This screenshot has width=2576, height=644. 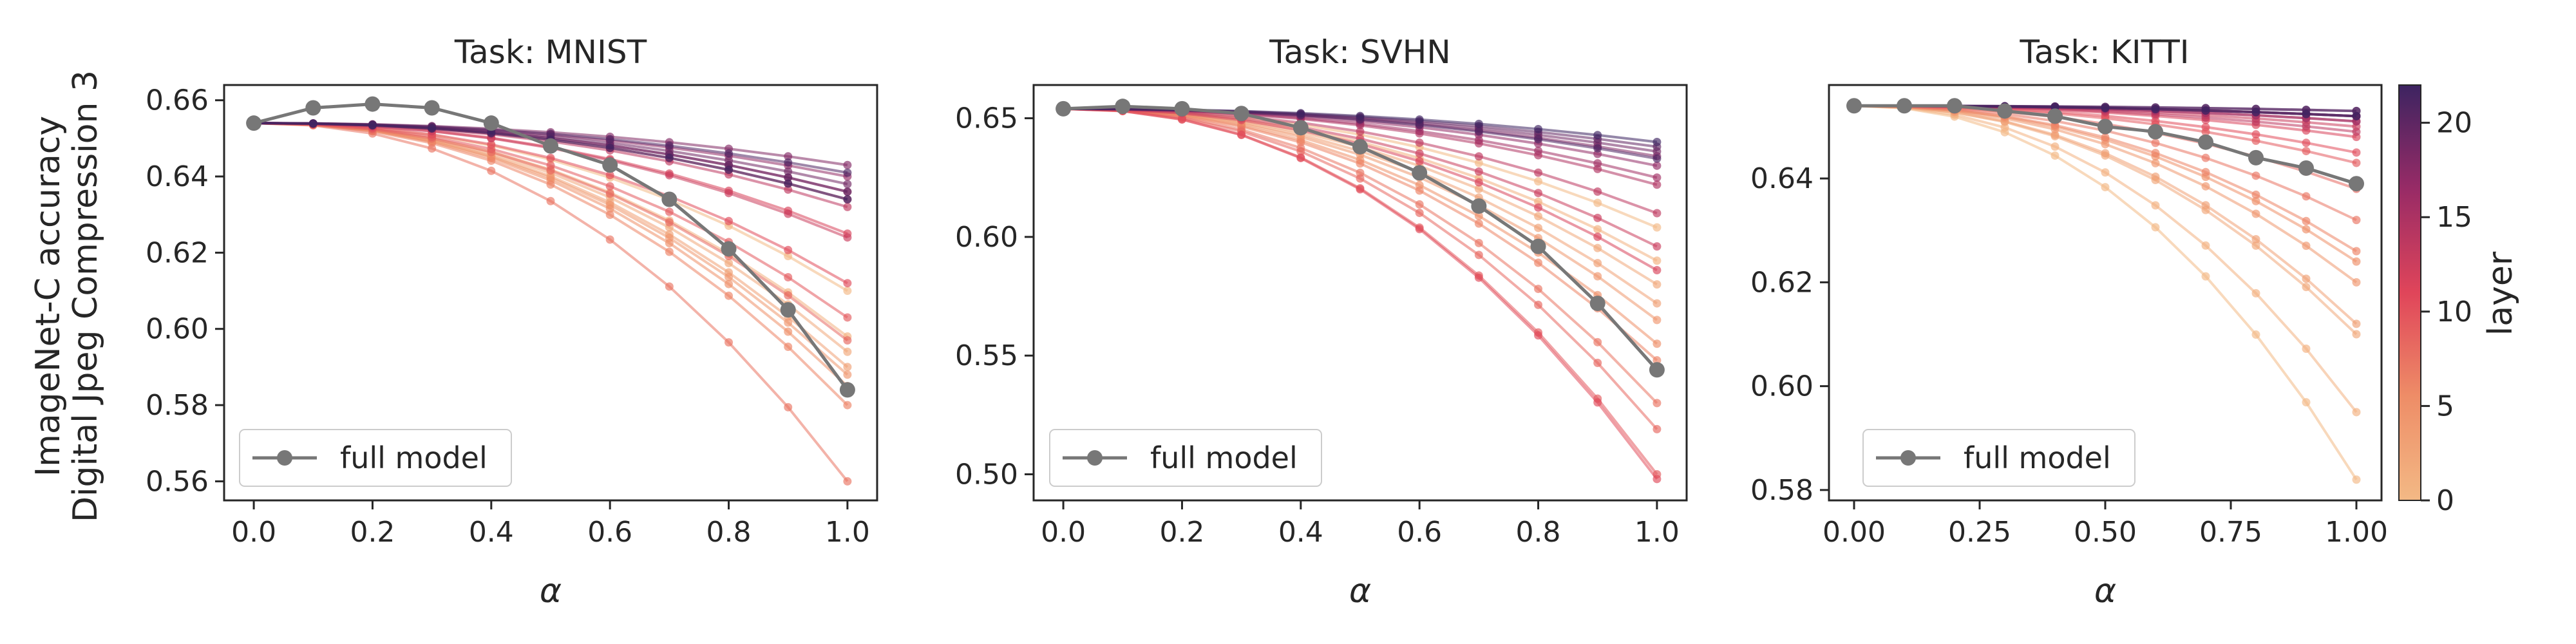 I want to click on x-axis-label: α, so click(x=1360, y=591).